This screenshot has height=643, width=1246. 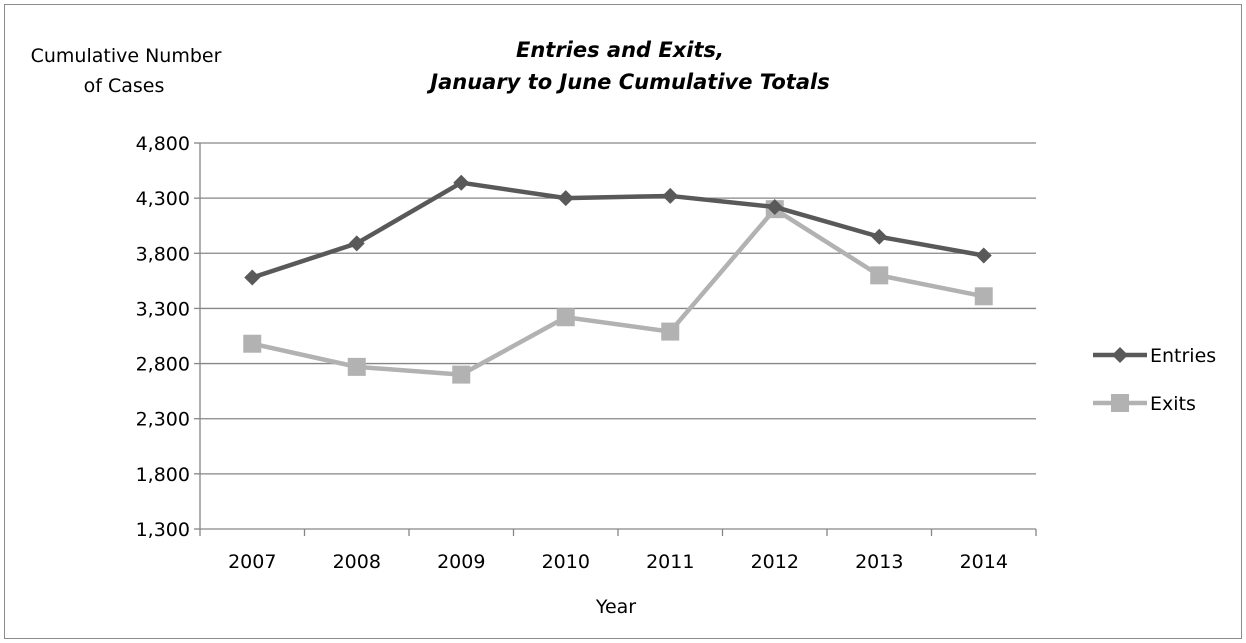 I want to click on y-tick-label: 3,800, so click(x=163, y=254).